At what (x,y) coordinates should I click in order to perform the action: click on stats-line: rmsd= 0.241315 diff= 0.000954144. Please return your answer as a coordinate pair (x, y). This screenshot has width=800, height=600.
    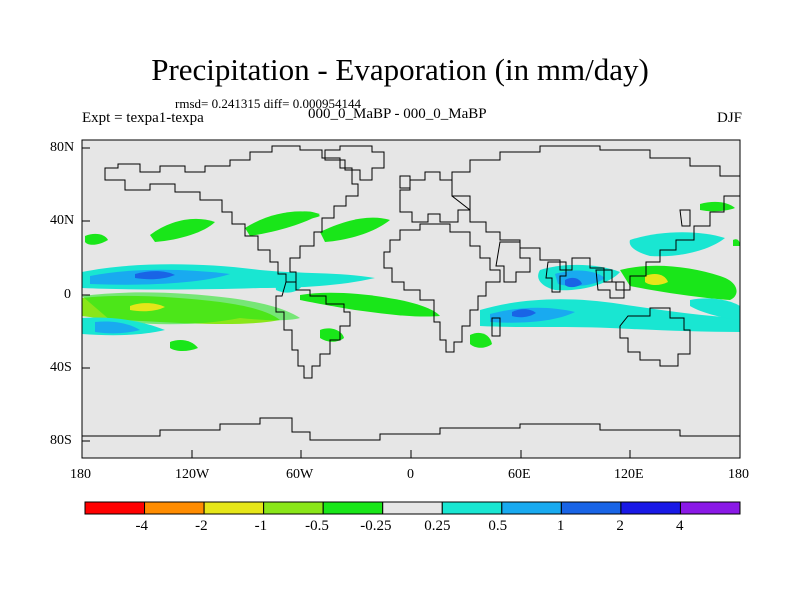
    Looking at the image, I should click on (268, 103).